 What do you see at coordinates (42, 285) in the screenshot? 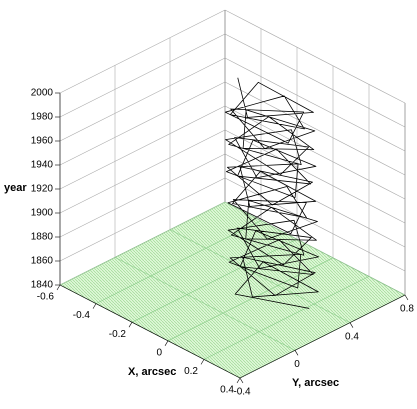
I see `z-tick-label: 1840` at bounding box center [42, 285].